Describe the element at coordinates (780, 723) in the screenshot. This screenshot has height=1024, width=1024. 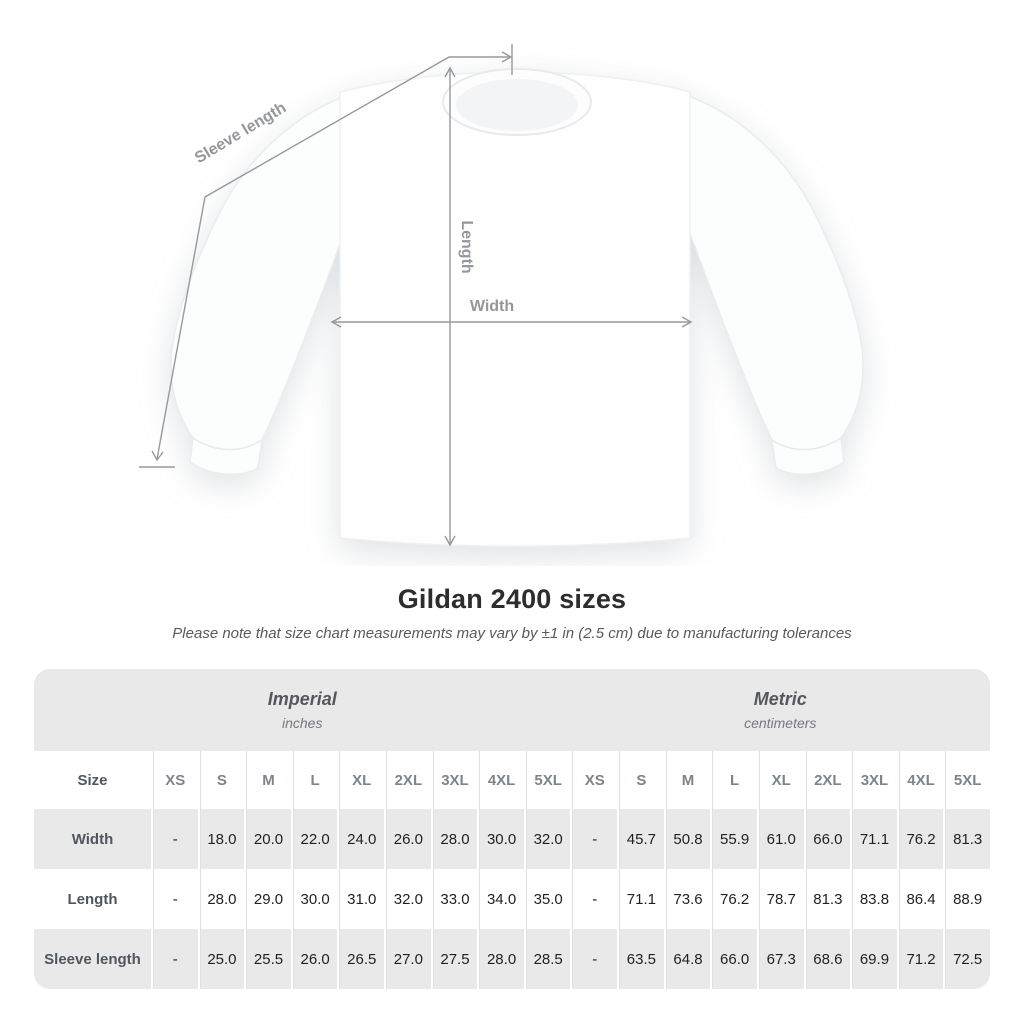
I see `metric-group-unit: centimeters` at that location.